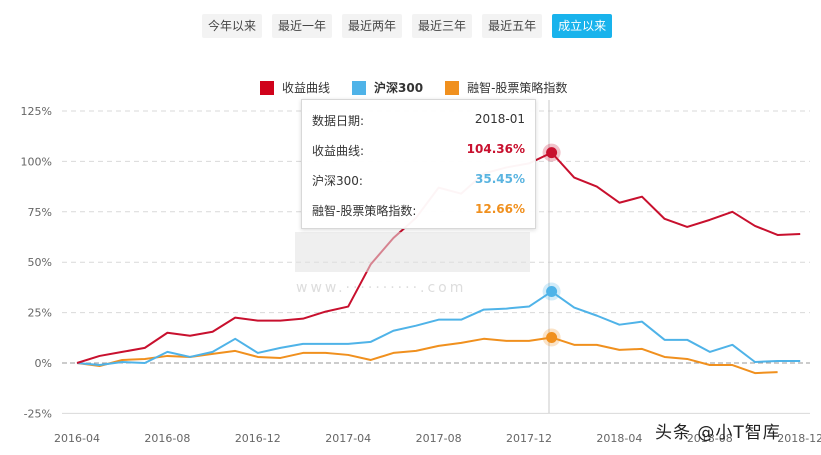 The image size is (821, 455). What do you see at coordinates (499, 119) in the screenshot?
I see `tooltip-date-value: 2018-01` at bounding box center [499, 119].